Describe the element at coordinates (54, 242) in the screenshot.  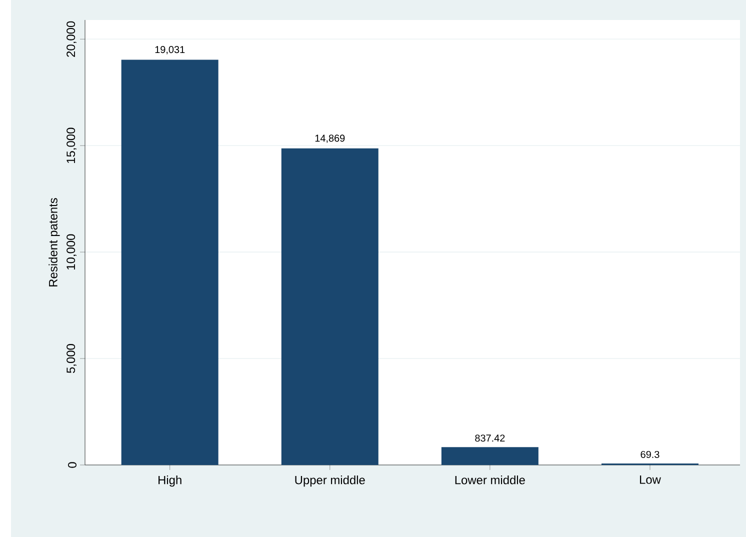
I see `y-axis-title: Resident patents` at that location.